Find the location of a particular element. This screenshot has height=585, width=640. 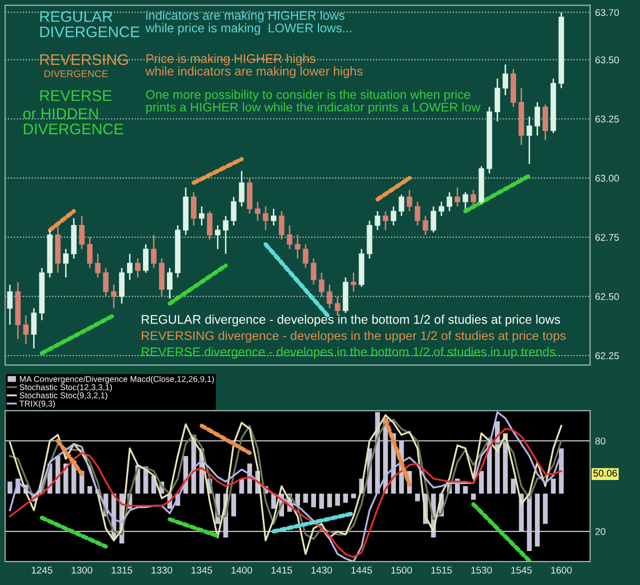

y-tick-label: 63.50 is located at coordinates (607, 60).